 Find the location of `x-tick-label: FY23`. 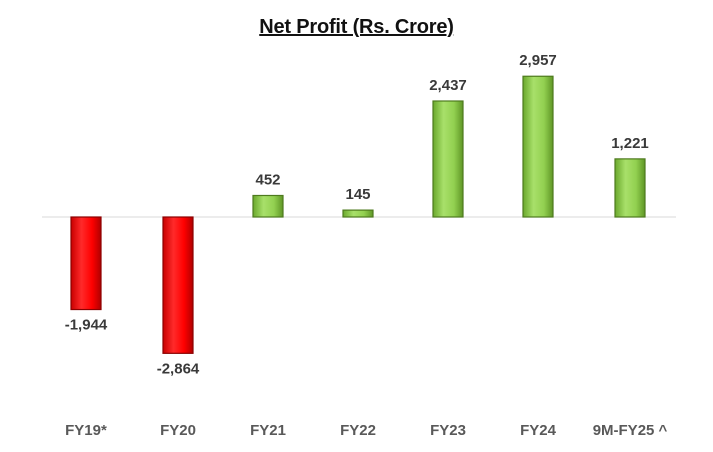

x-tick-label: FY23 is located at coordinates (448, 430).